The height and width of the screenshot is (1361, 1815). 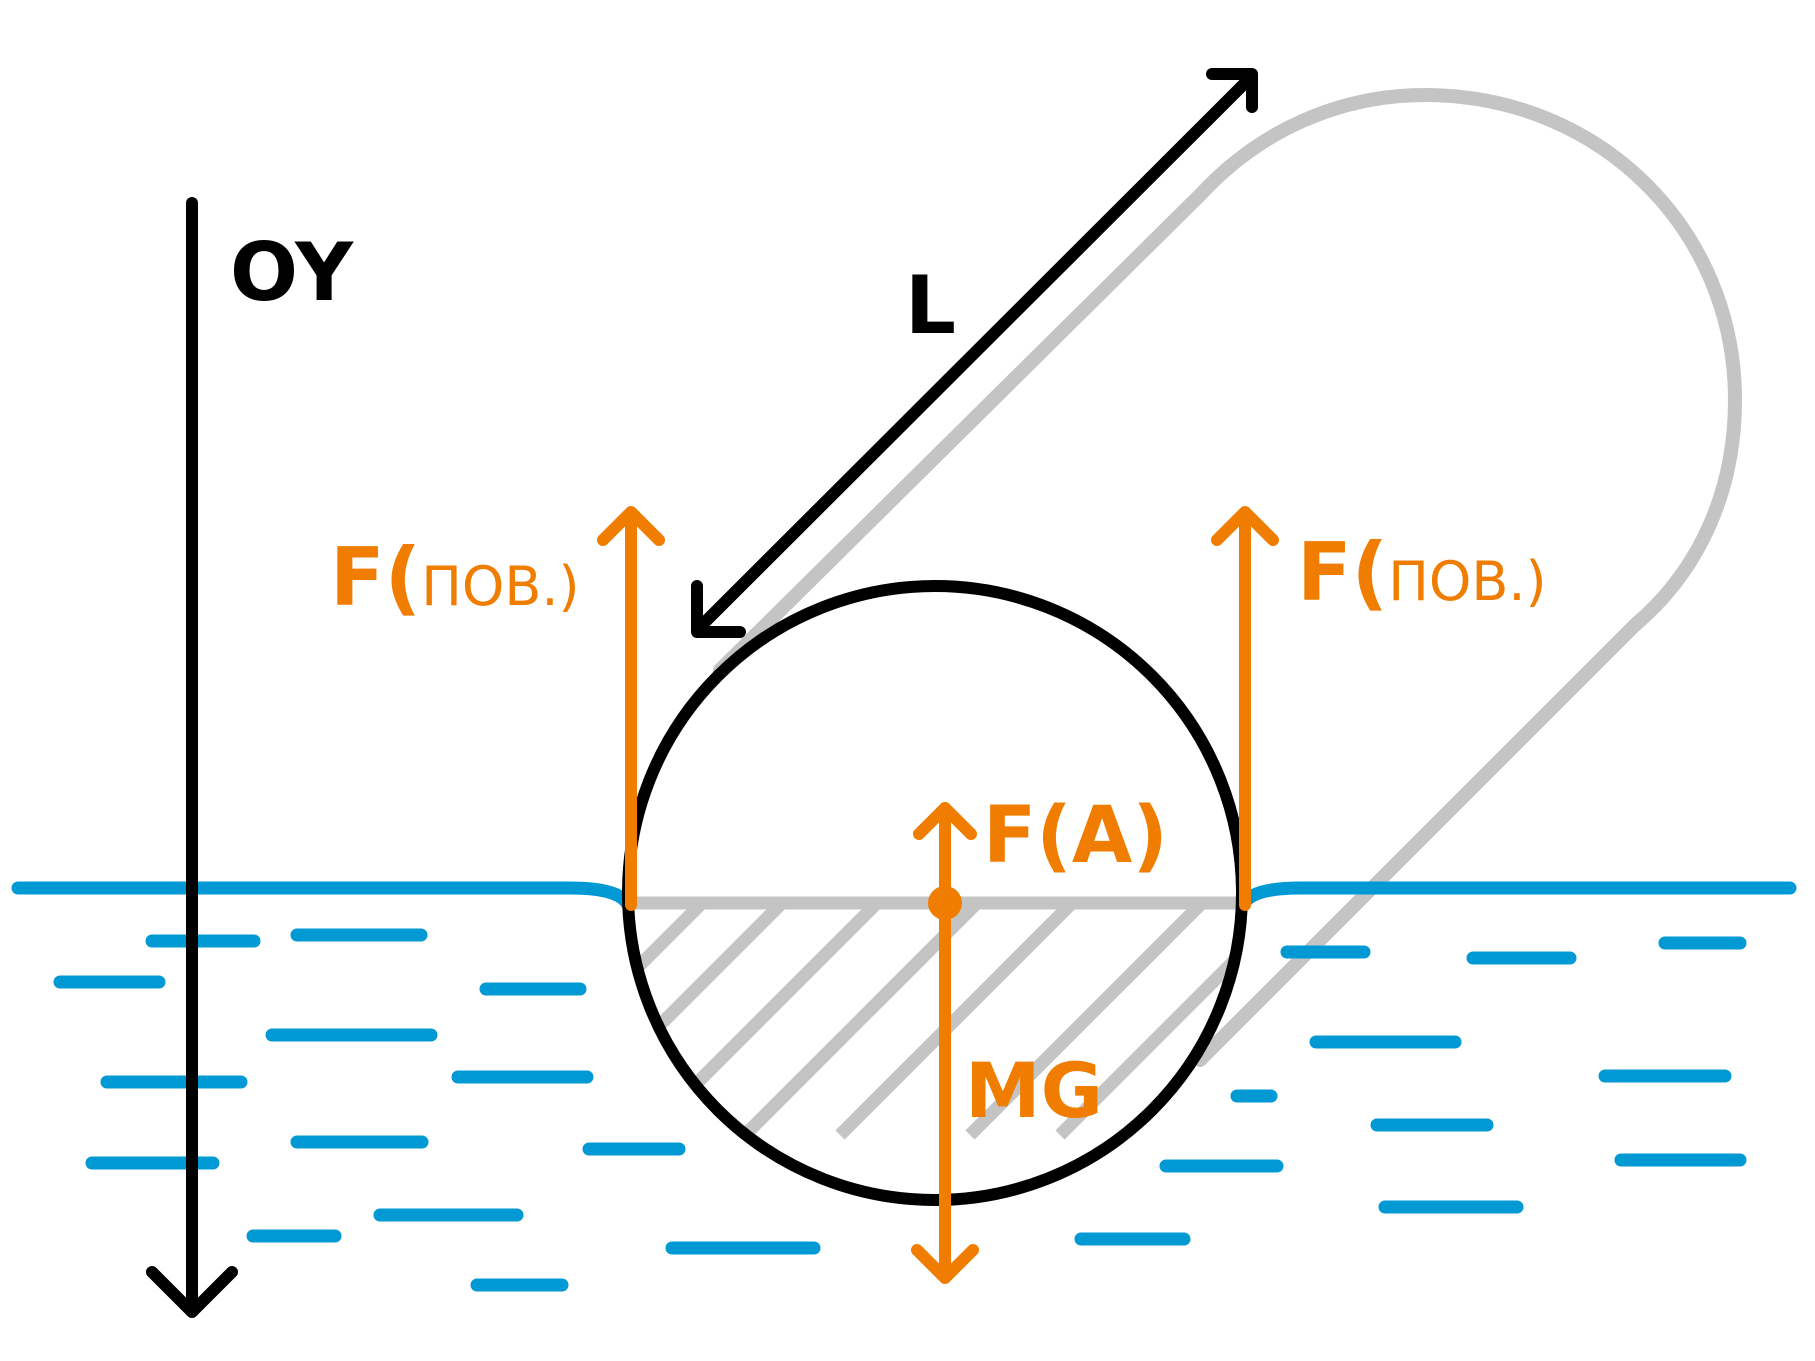 What do you see at coordinates (960, 432) in the screenshot?
I see `ring-inner-edge` at bounding box center [960, 432].